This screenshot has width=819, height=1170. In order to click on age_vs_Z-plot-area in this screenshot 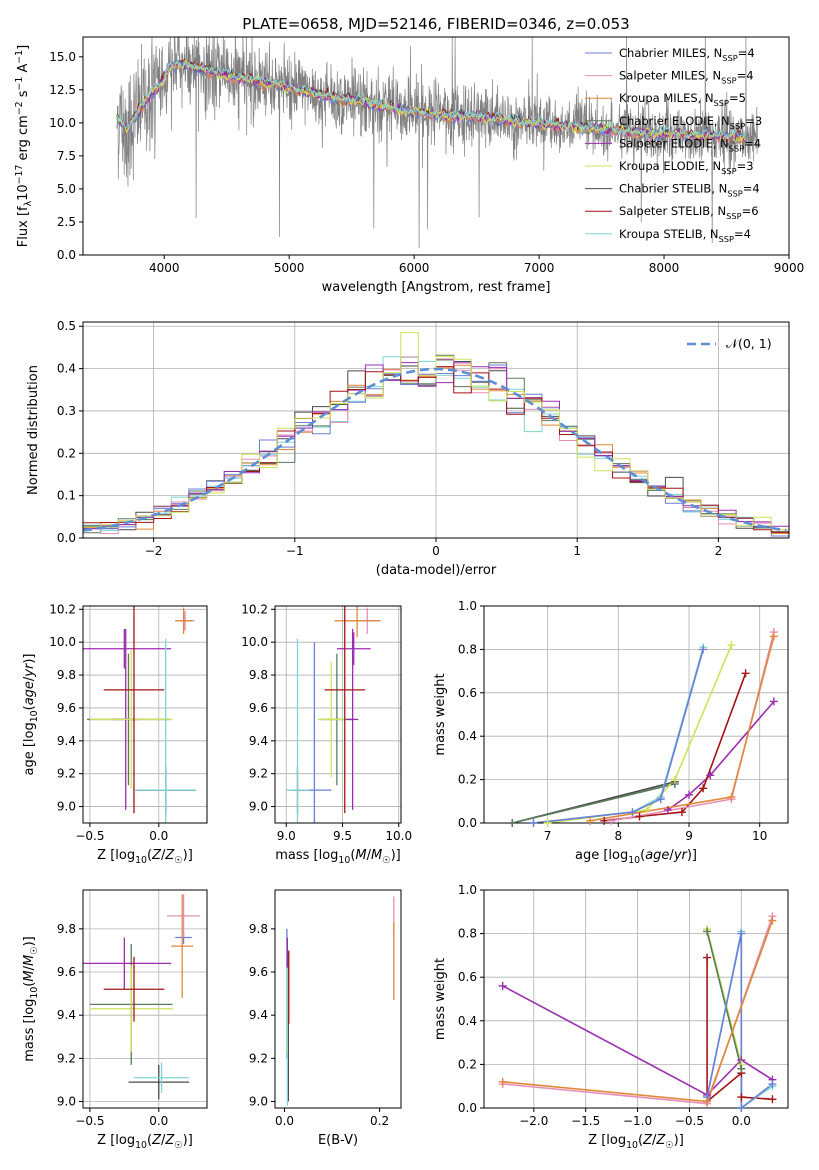, I will do `click(139, 714)`.